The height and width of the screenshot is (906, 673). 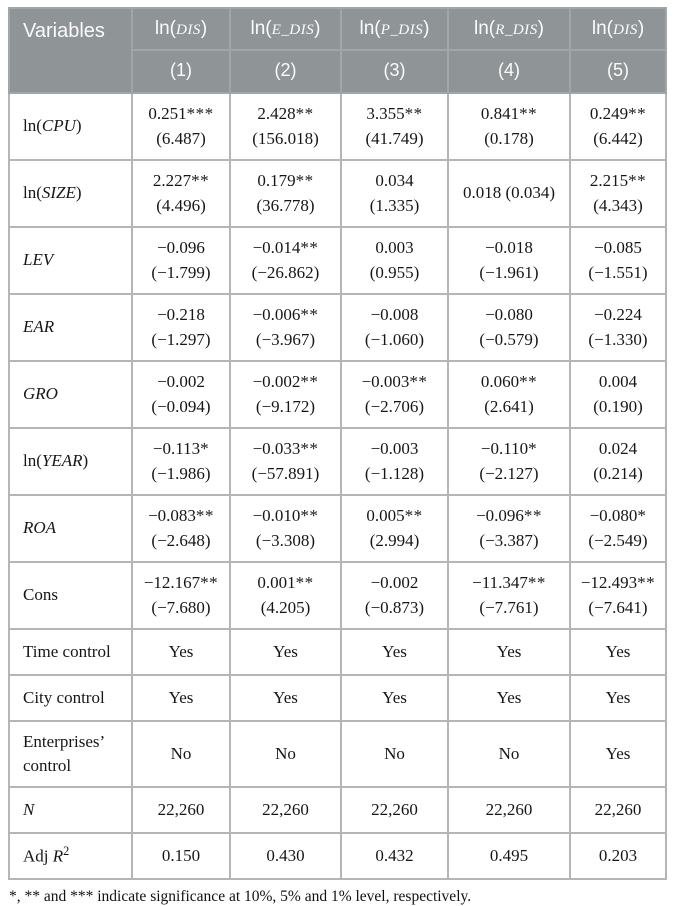 What do you see at coordinates (181, 114) in the screenshot?
I see `coefficient: 0.251***` at bounding box center [181, 114].